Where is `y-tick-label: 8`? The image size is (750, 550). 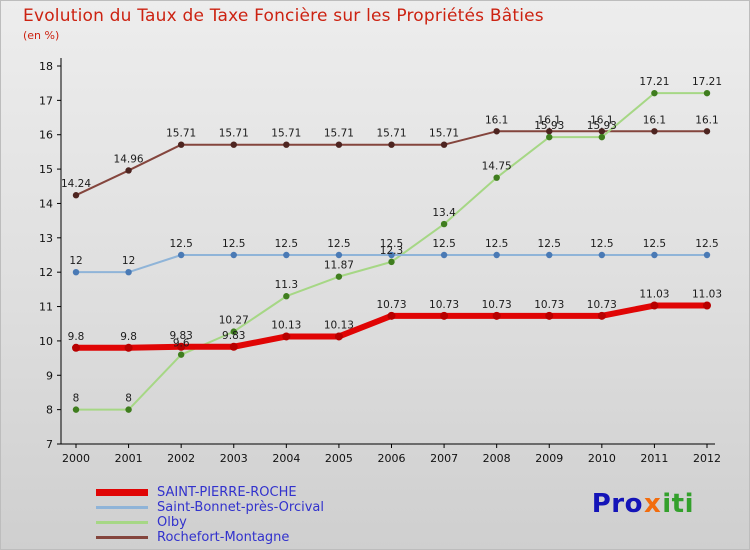 y-tick-label: 8 is located at coordinates (49, 410).